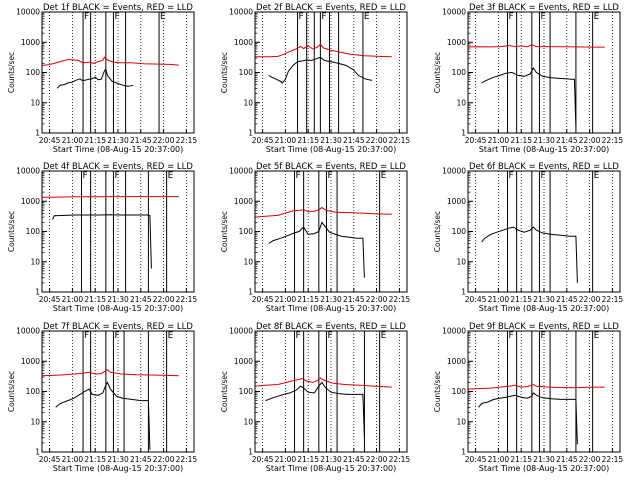 Image resolution: width=640 pixels, height=480 pixels. Describe the element at coordinates (331, 327) in the screenshot. I see `chart-title: Det 8f BLACK = Events, RED = LLD` at that location.